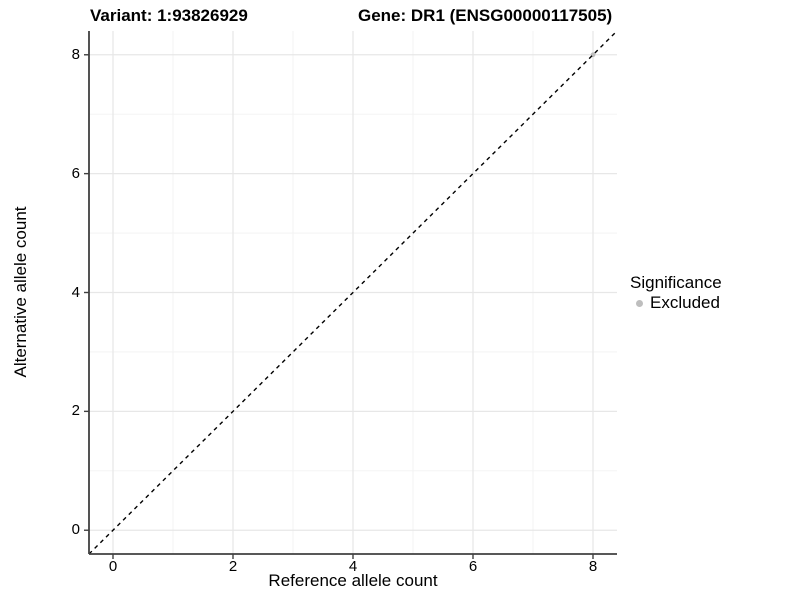 This screenshot has height=600, width=800. Describe the element at coordinates (75, 411) in the screenshot. I see `y-tick-label: 2` at that location.